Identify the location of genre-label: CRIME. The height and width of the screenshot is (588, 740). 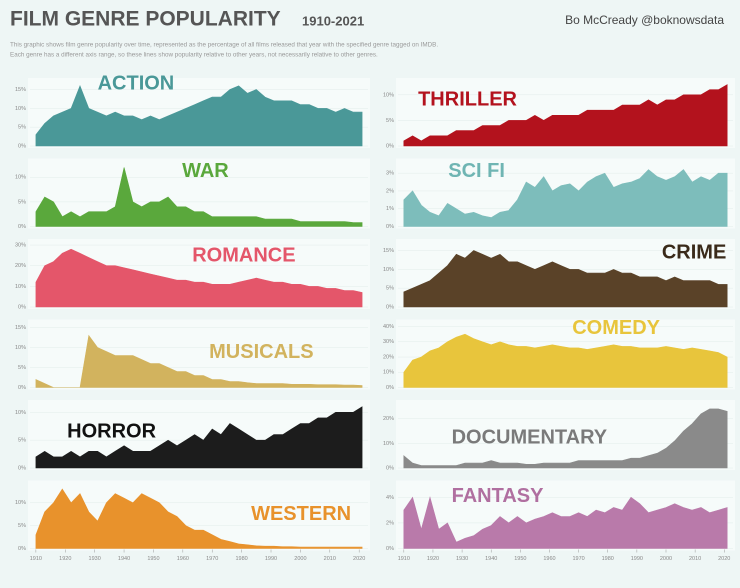
(694, 252).